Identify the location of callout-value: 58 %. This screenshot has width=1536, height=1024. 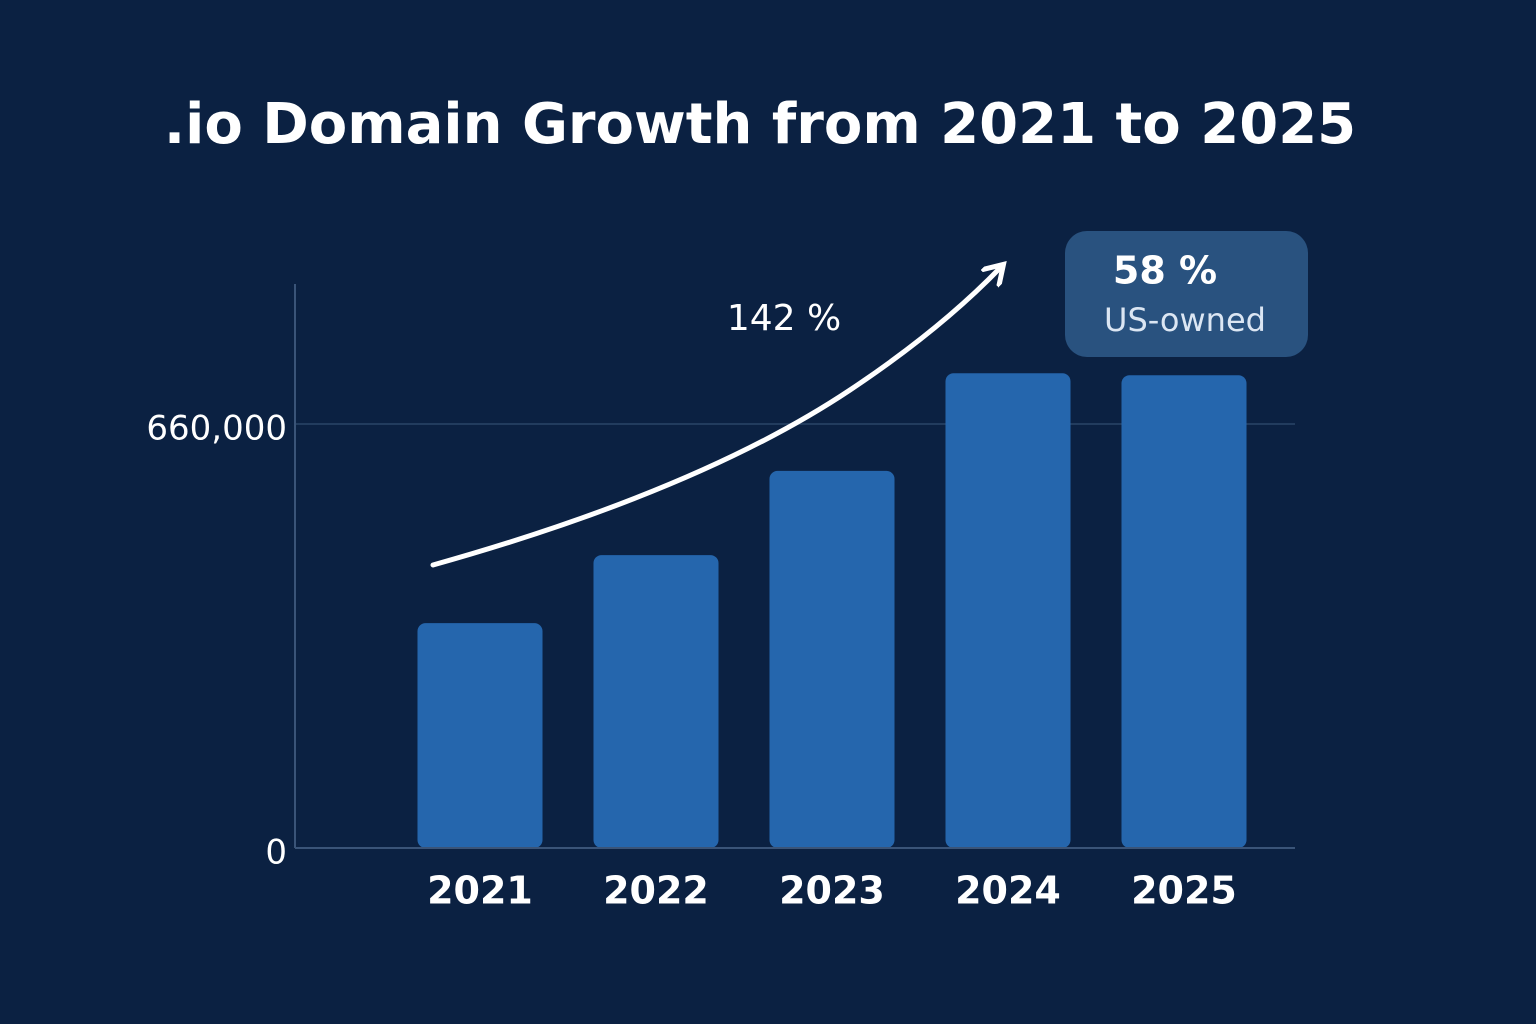
(1165, 271).